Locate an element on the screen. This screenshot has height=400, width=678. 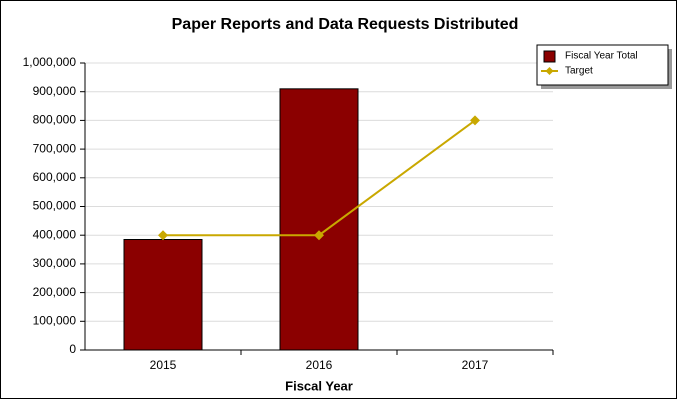
y-tick-label: 400,000 is located at coordinates (55, 234).